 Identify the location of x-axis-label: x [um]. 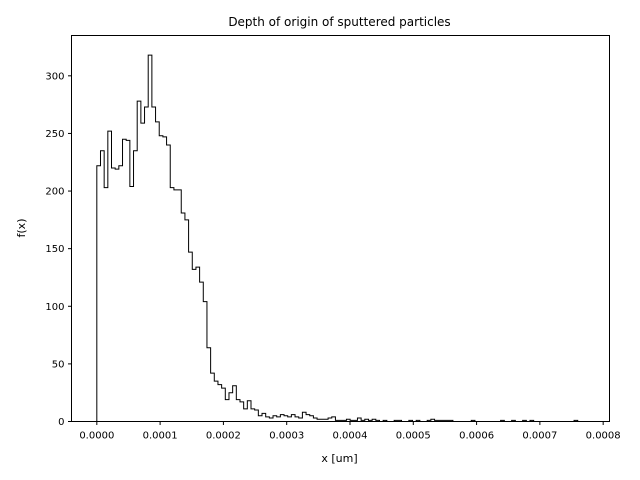
(339, 458).